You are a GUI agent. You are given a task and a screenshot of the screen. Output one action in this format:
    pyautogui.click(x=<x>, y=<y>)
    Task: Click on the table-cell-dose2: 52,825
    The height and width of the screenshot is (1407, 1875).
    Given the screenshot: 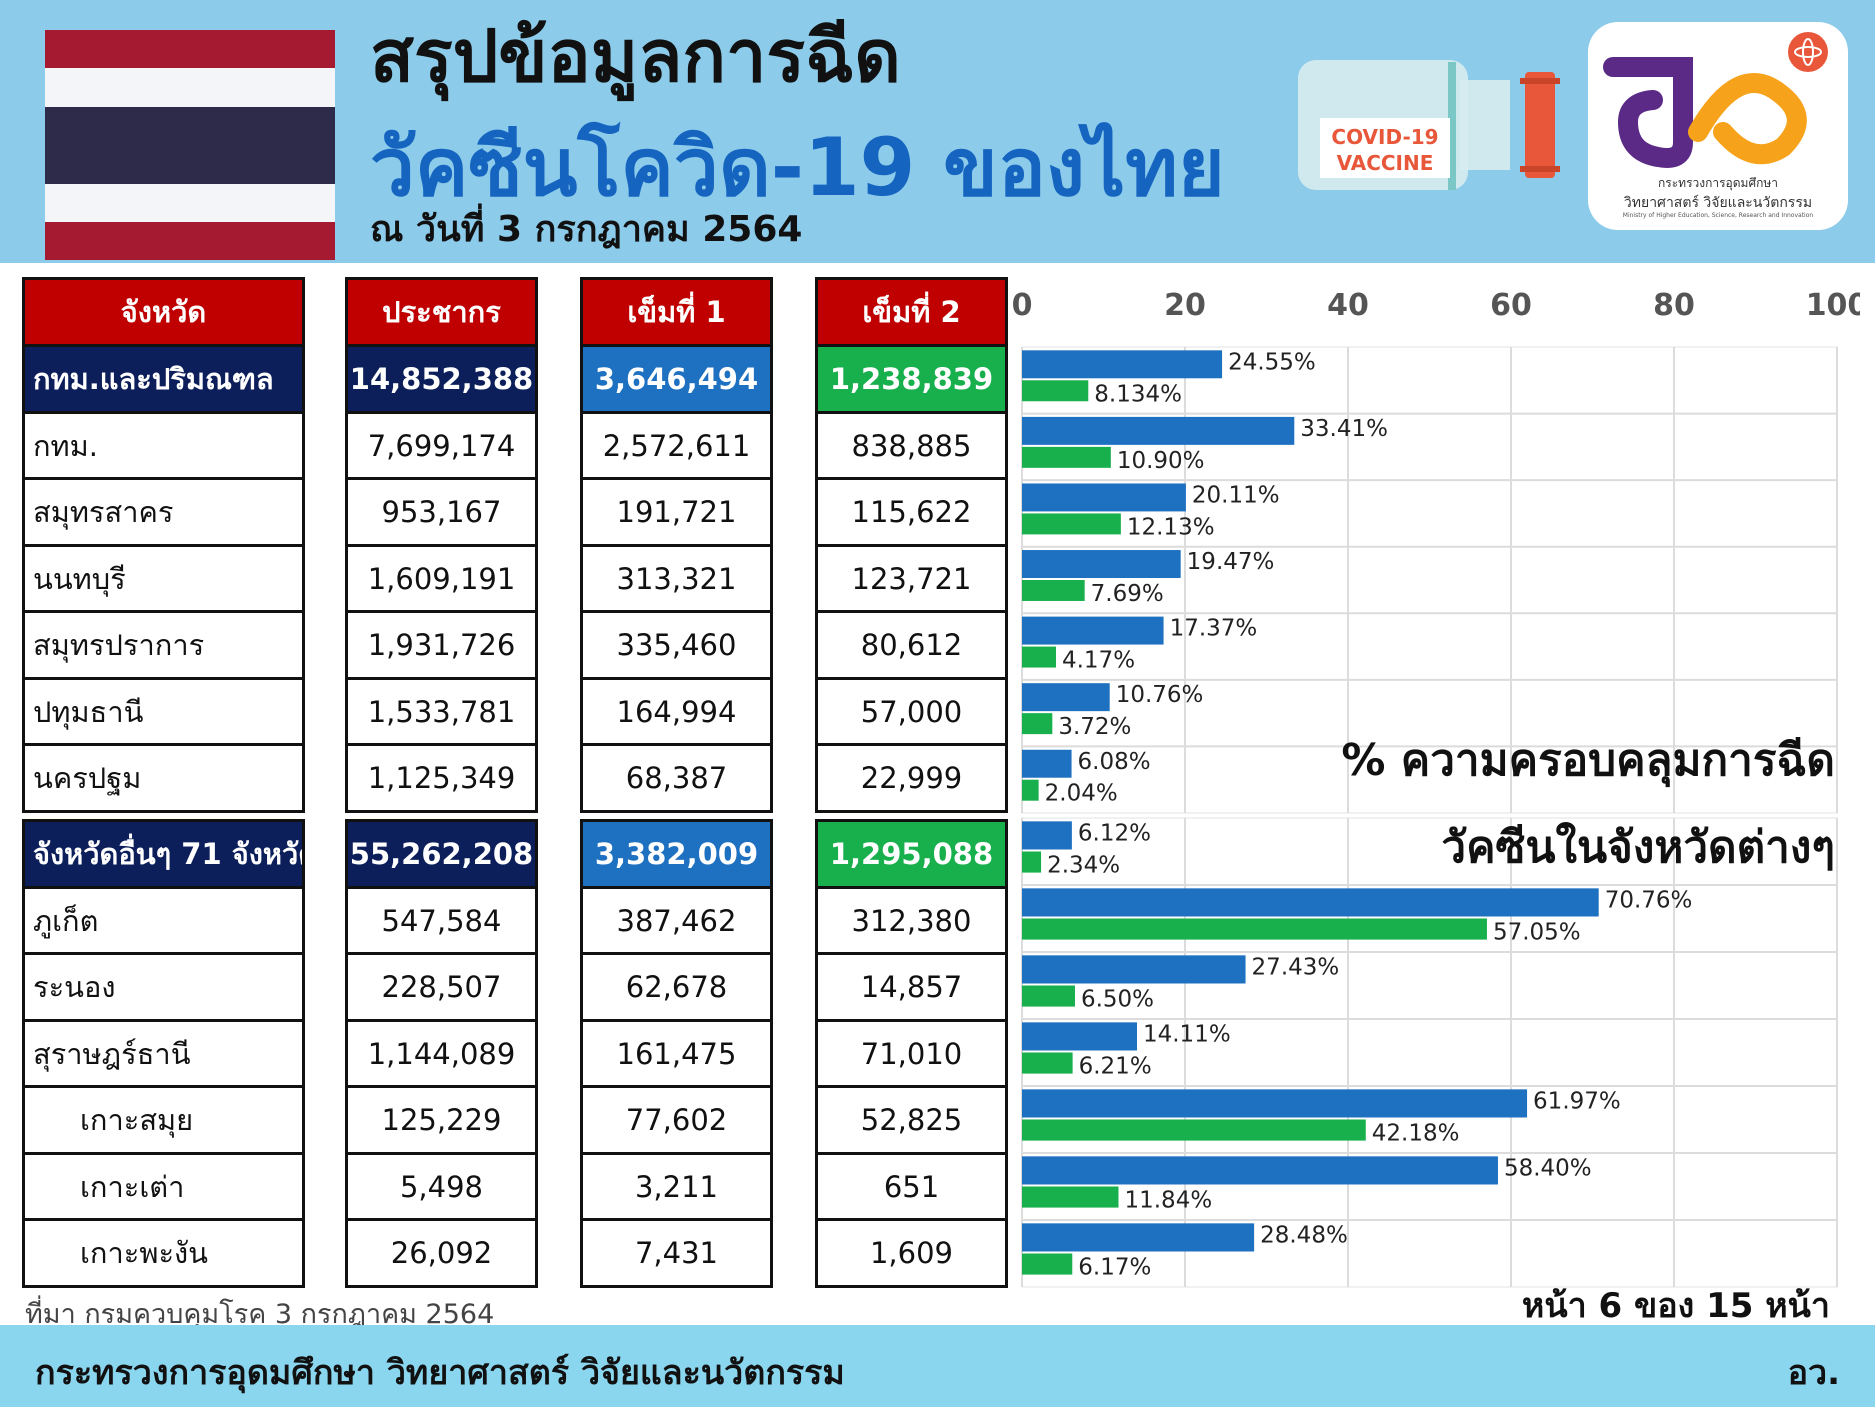 What is the action you would take?
    pyautogui.click(x=911, y=1120)
    